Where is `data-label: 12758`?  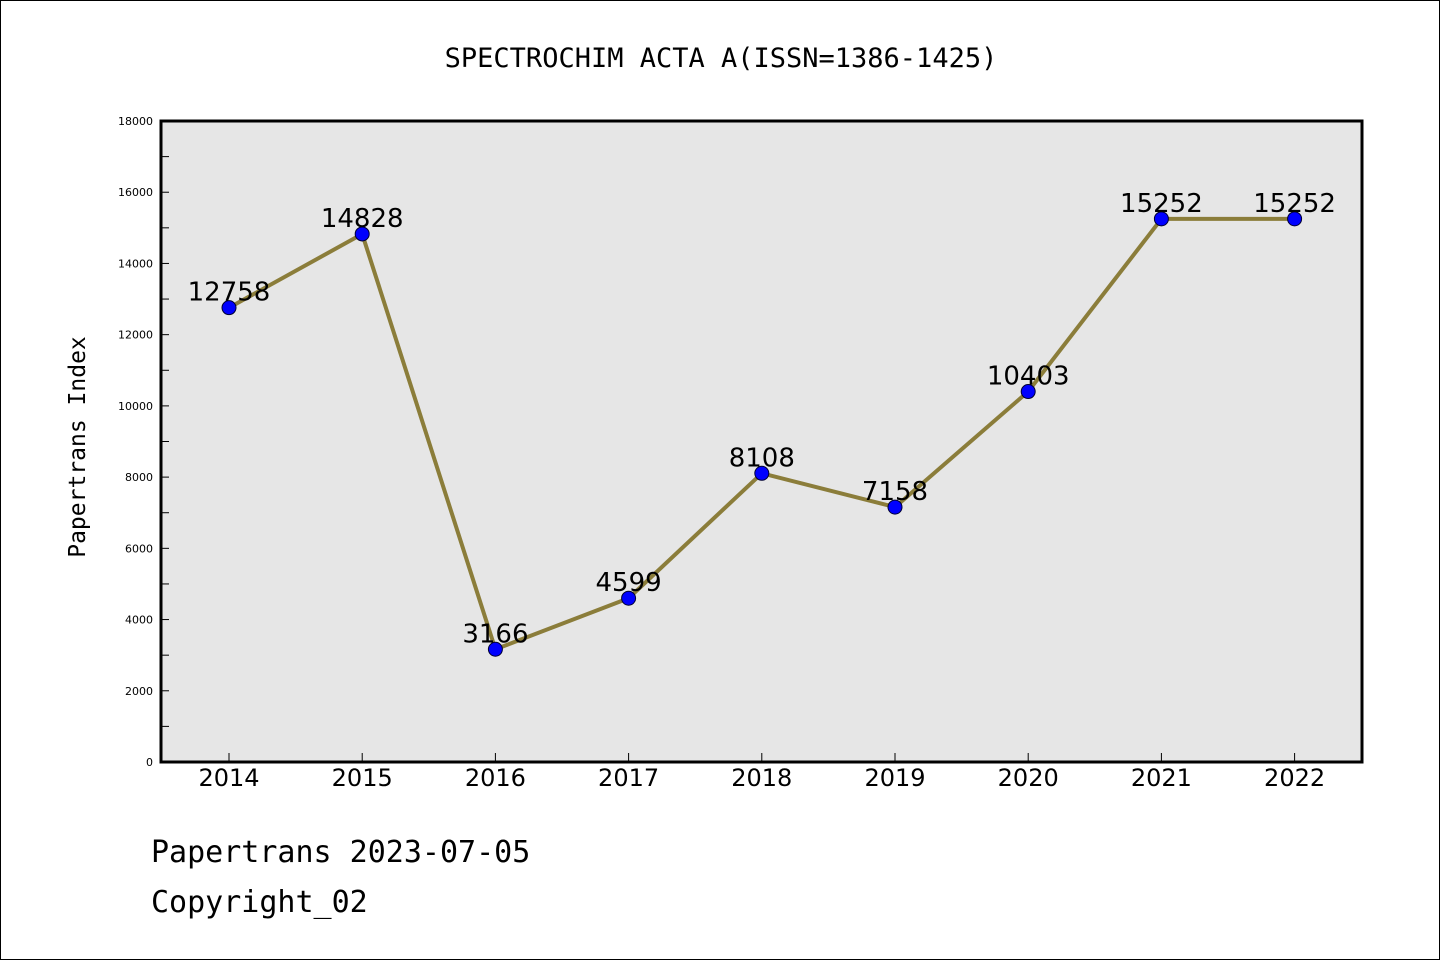
data-label: 12758 is located at coordinates (229, 293).